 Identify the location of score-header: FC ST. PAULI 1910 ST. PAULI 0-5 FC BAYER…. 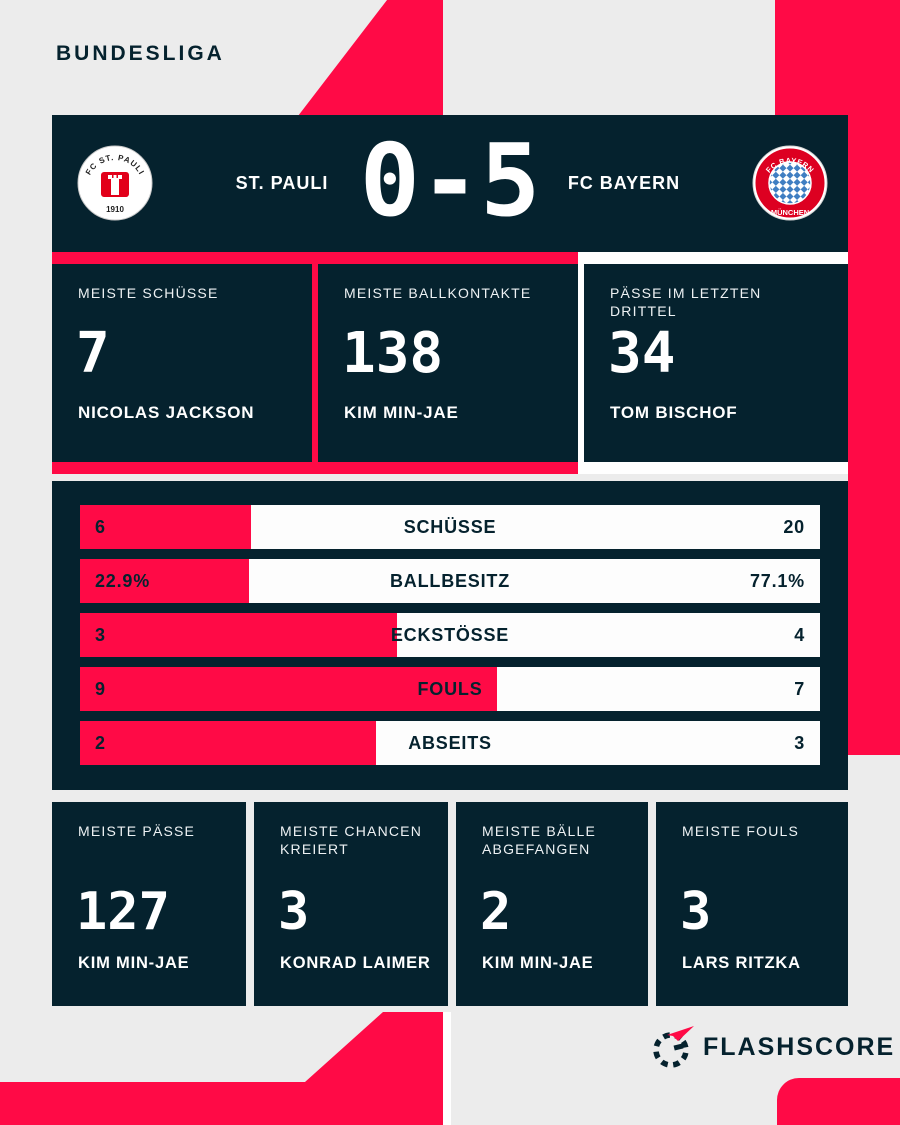
(450, 183).